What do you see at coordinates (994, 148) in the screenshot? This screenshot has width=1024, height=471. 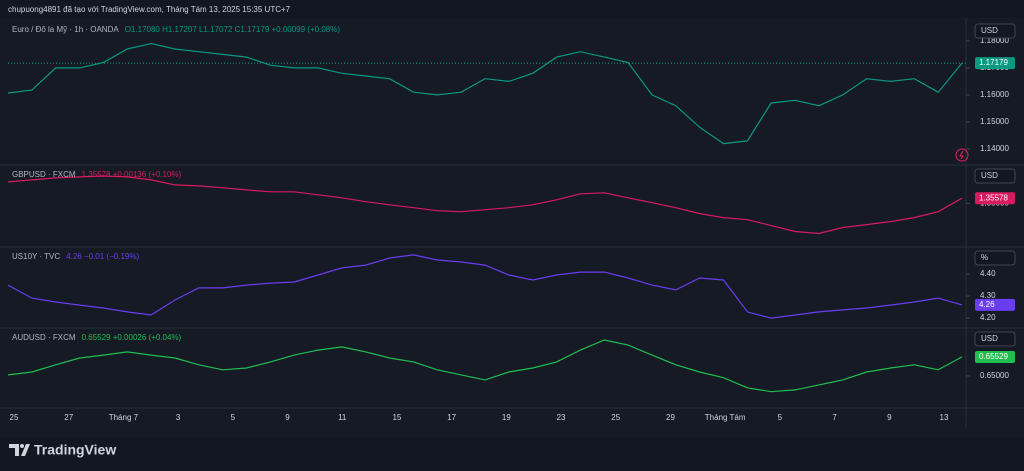 I see `y-tick-label: 1.14000` at bounding box center [994, 148].